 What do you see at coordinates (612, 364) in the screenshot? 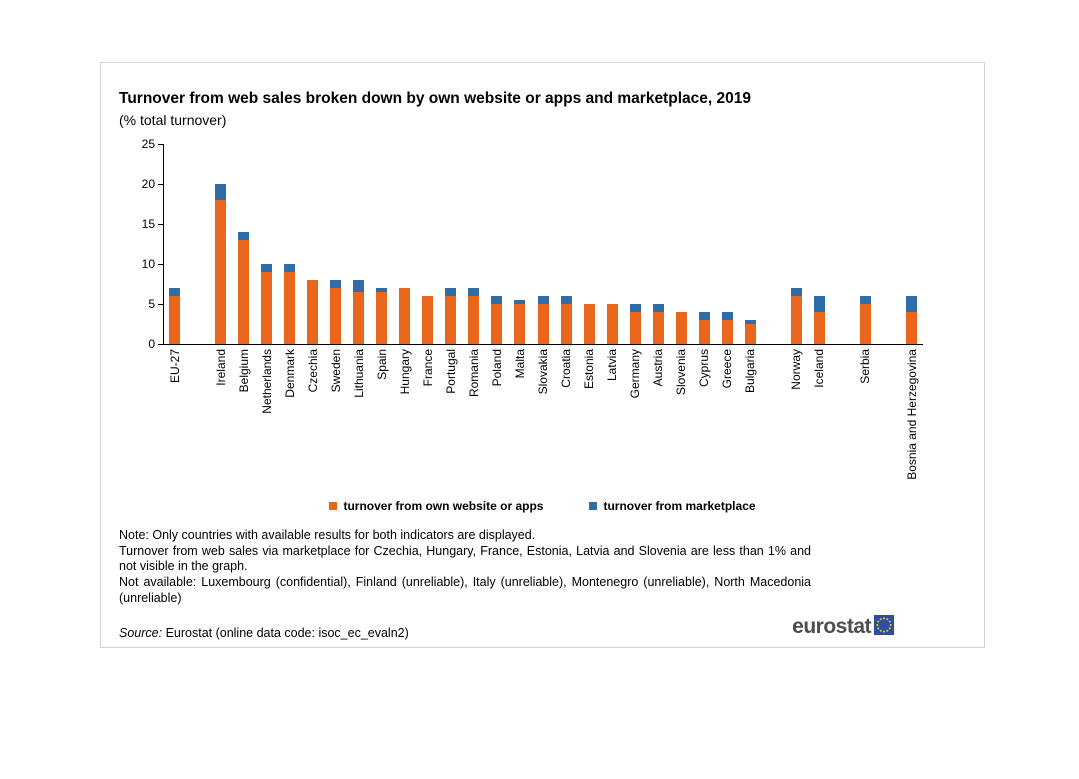
I see `x-axis-label: Latvia` at bounding box center [612, 364].